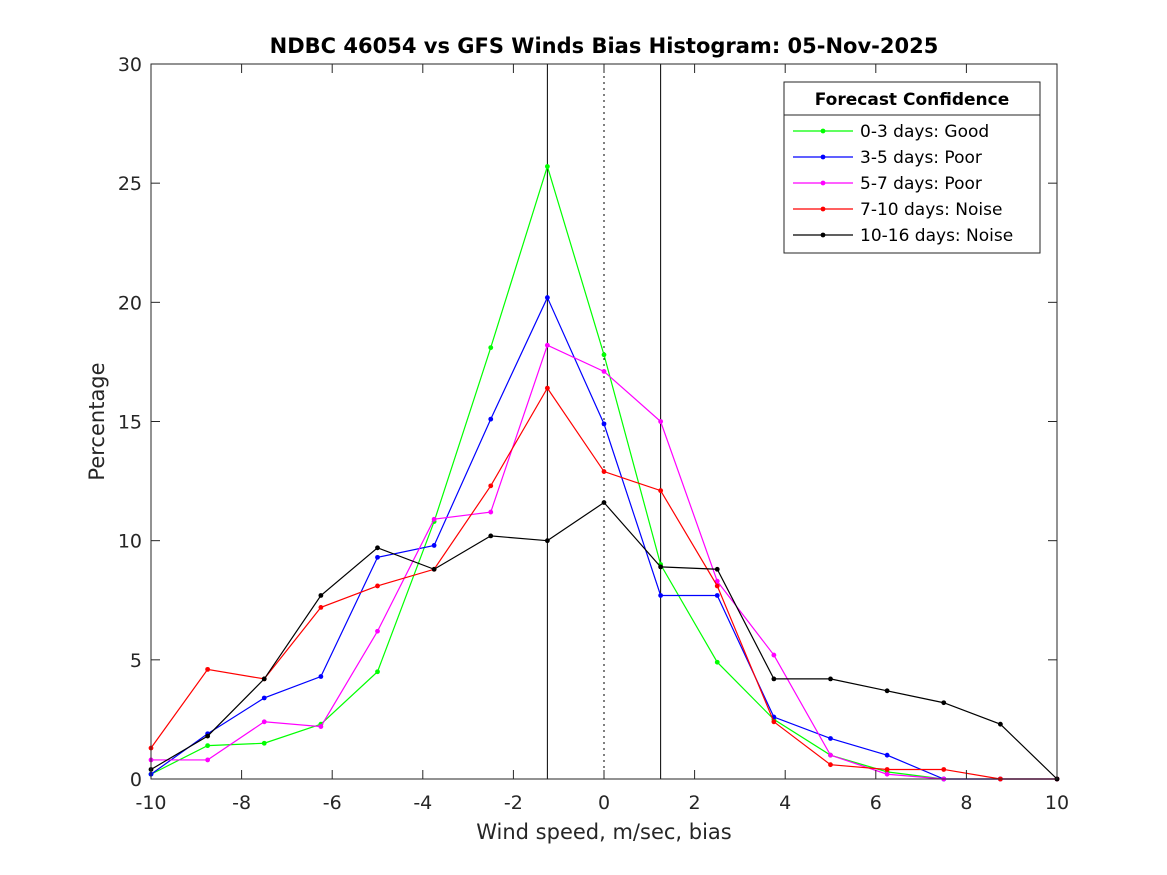 The image size is (1167, 875). I want to click on x-tick-label: -2, so click(513, 803).